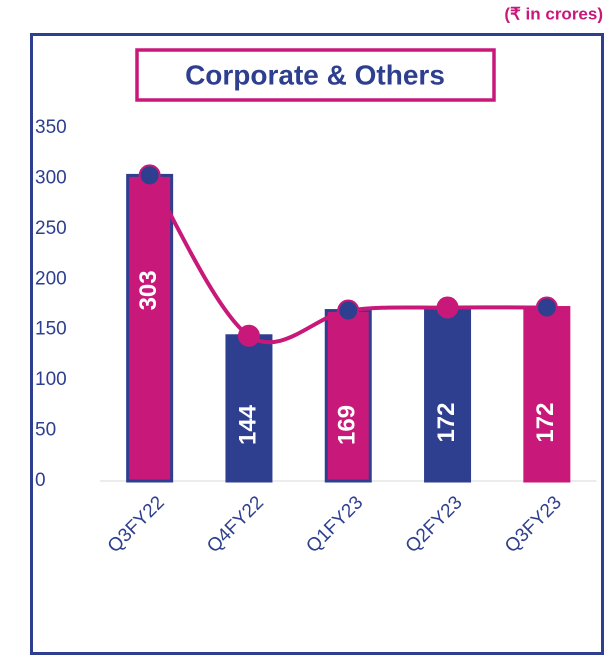  Describe the element at coordinates (45, 430) in the screenshot. I see `y-tick-label: 50` at that location.